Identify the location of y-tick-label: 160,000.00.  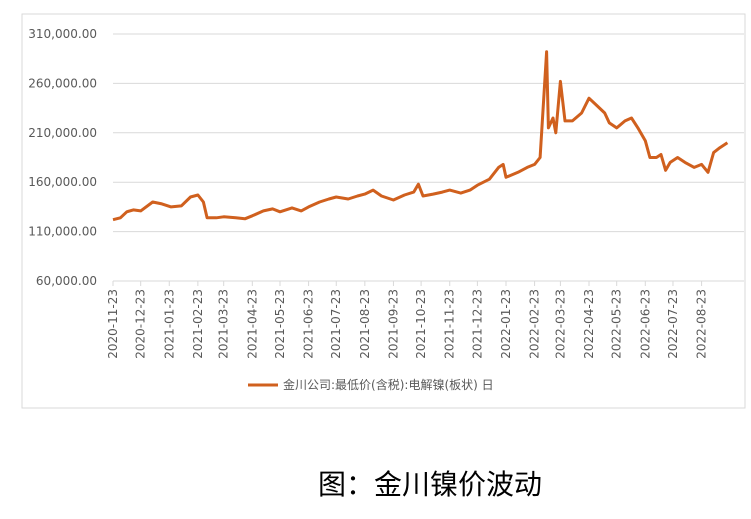
(62, 182).